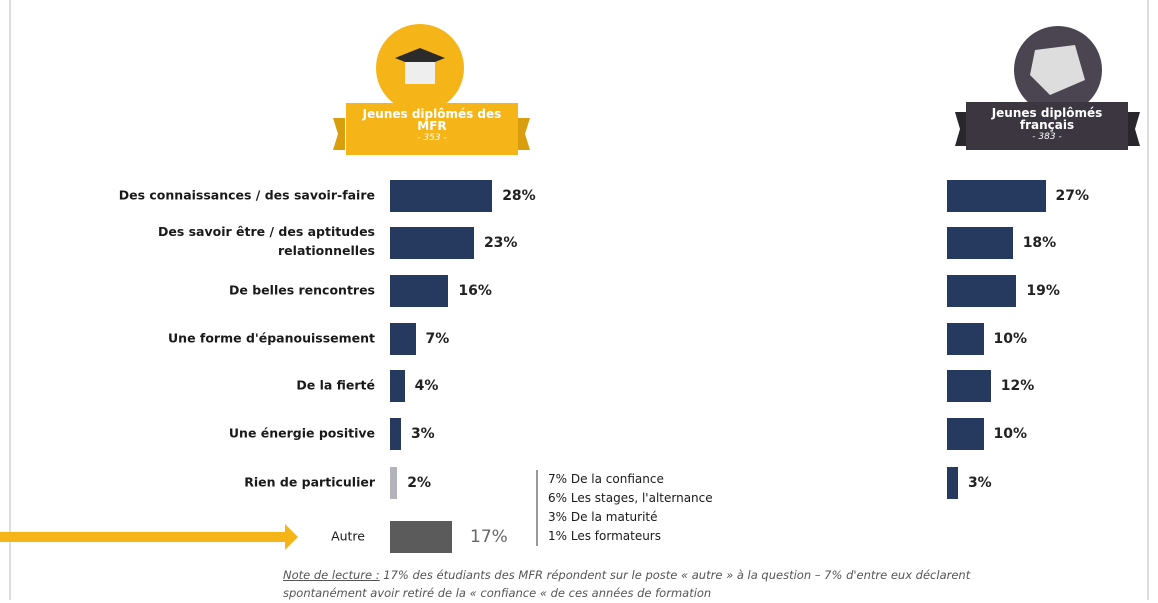 This screenshot has height=603, width=1158. What do you see at coordinates (432, 138) in the screenshot?
I see `sample-size: - 353 -` at bounding box center [432, 138].